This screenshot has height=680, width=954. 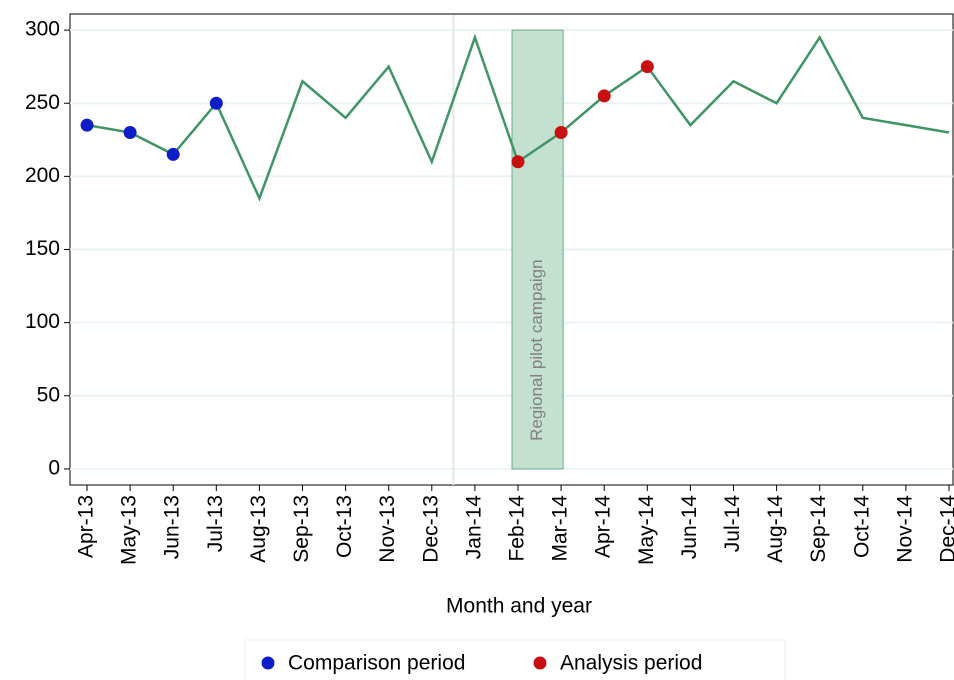 What do you see at coordinates (344, 526) in the screenshot?
I see `x-tick-label: Oct-13` at bounding box center [344, 526].